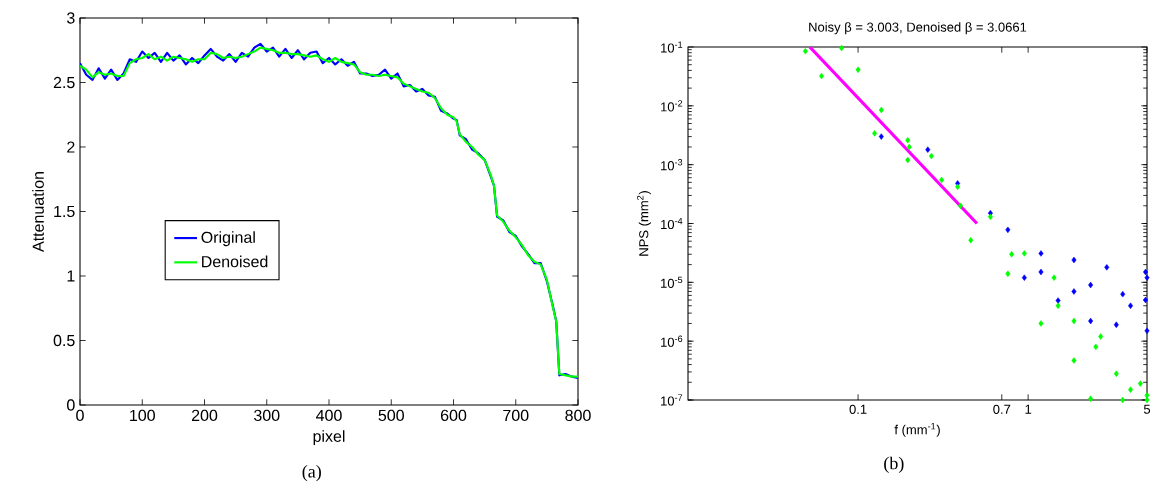 This screenshot has width=1152, height=503. Describe the element at coordinates (329, 415) in the screenshot. I see `x-tick-label: 400` at that location.